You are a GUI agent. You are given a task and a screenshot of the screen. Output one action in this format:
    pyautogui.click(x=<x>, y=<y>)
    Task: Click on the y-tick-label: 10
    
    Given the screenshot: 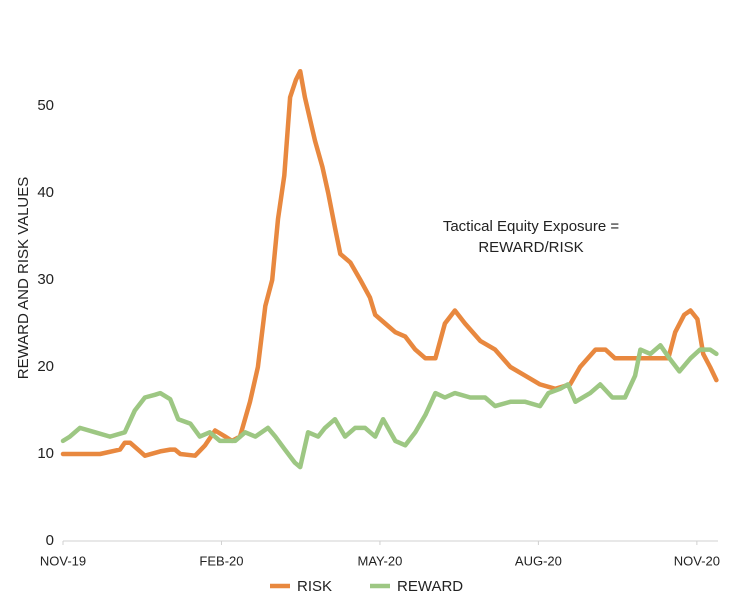 What is the action you would take?
    pyautogui.click(x=45, y=453)
    